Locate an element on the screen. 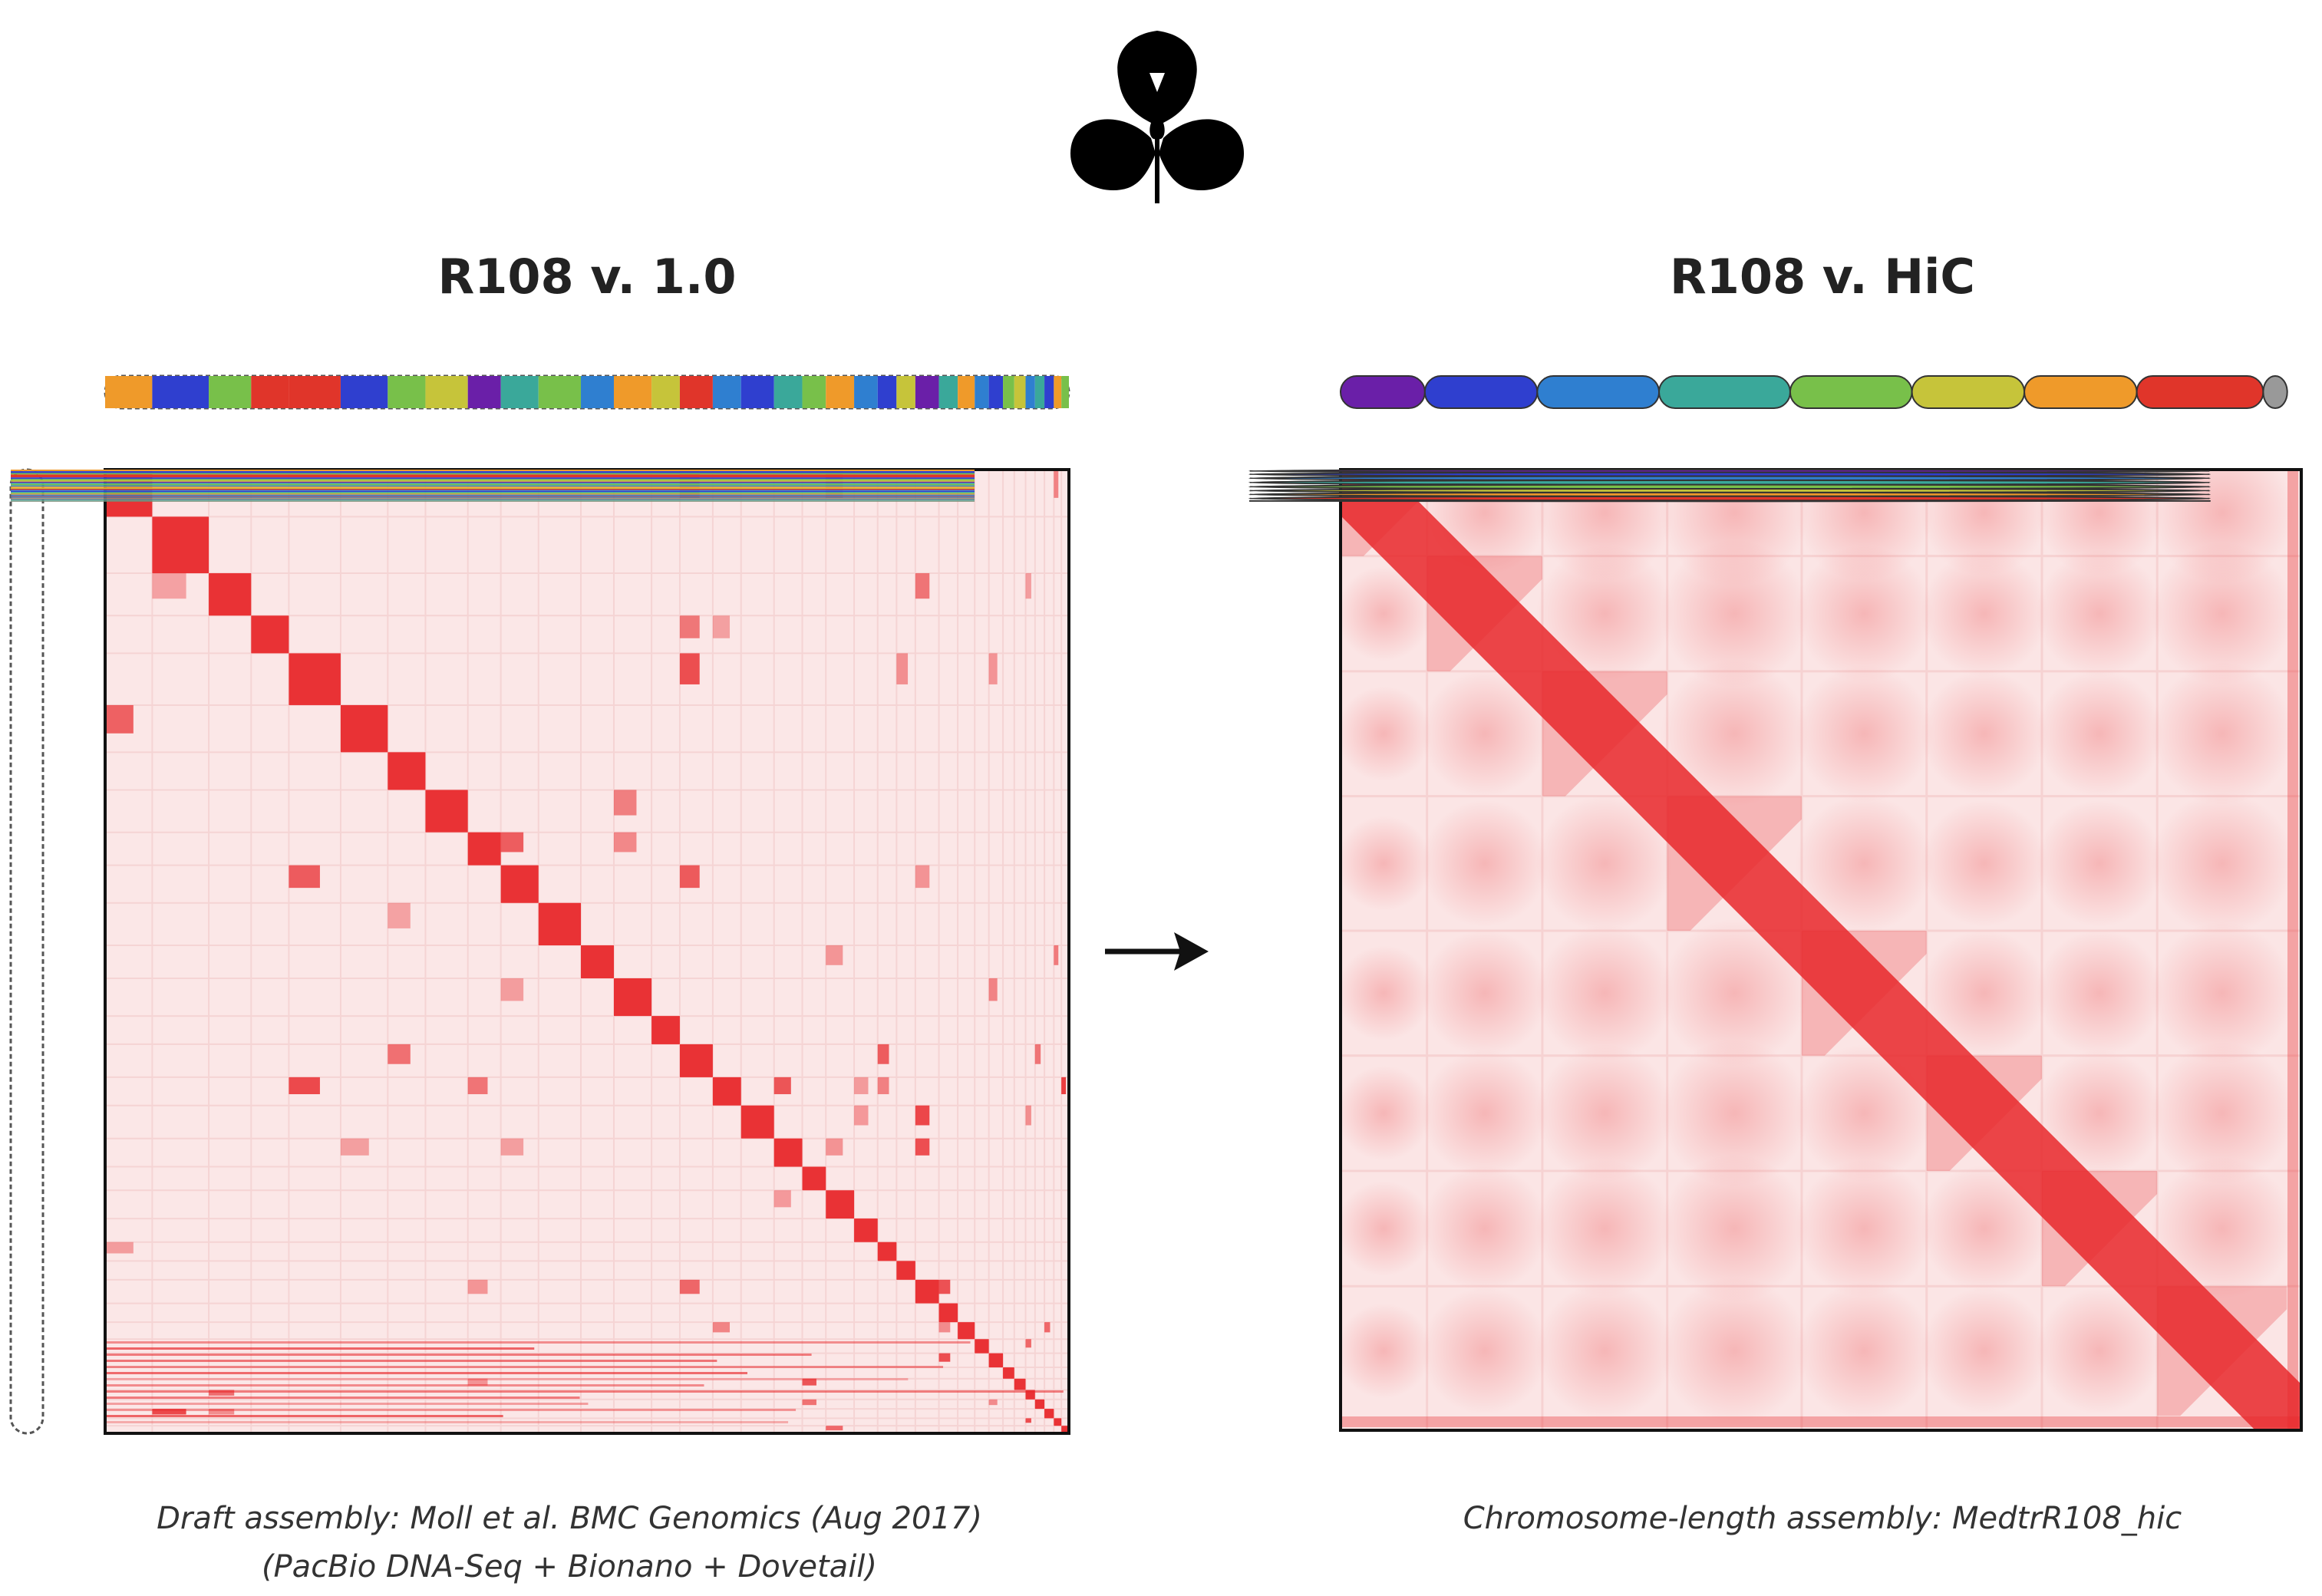 This screenshot has width=2322, height=1596. right-arrow-icon is located at coordinates (1157, 951).